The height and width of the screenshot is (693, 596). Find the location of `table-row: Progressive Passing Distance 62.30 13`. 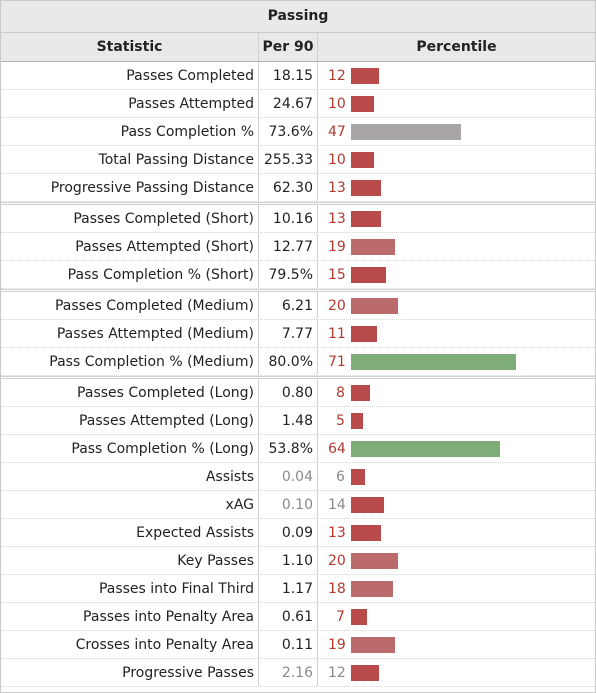

table-row: Progressive Passing Distance 62.30 13 is located at coordinates (298, 188).